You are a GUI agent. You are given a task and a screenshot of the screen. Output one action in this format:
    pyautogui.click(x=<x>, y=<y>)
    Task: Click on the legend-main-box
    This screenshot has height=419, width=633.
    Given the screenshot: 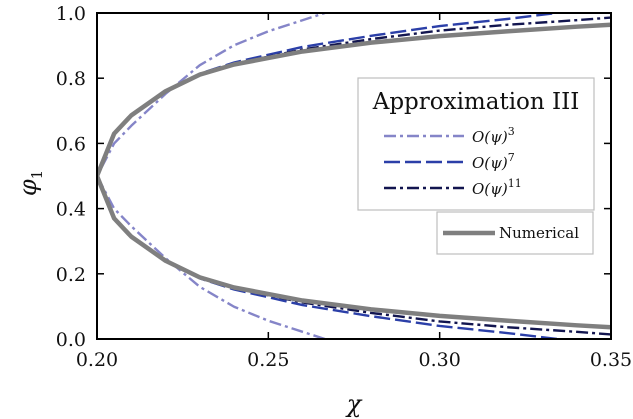 What is the action you would take?
    pyautogui.click(x=476, y=144)
    